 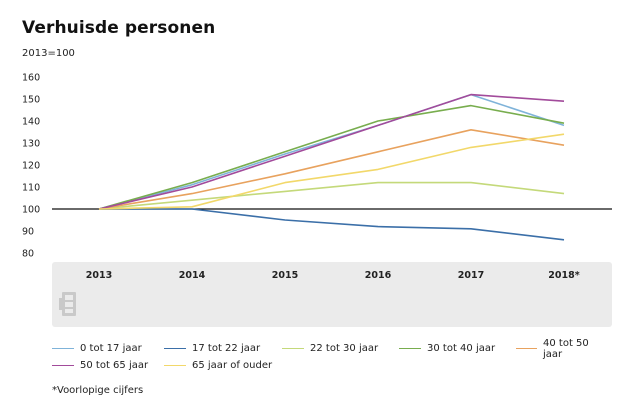 What do you see at coordinates (119, 28) in the screenshot?
I see `chart-title: Verhuisde personen` at bounding box center [119, 28].